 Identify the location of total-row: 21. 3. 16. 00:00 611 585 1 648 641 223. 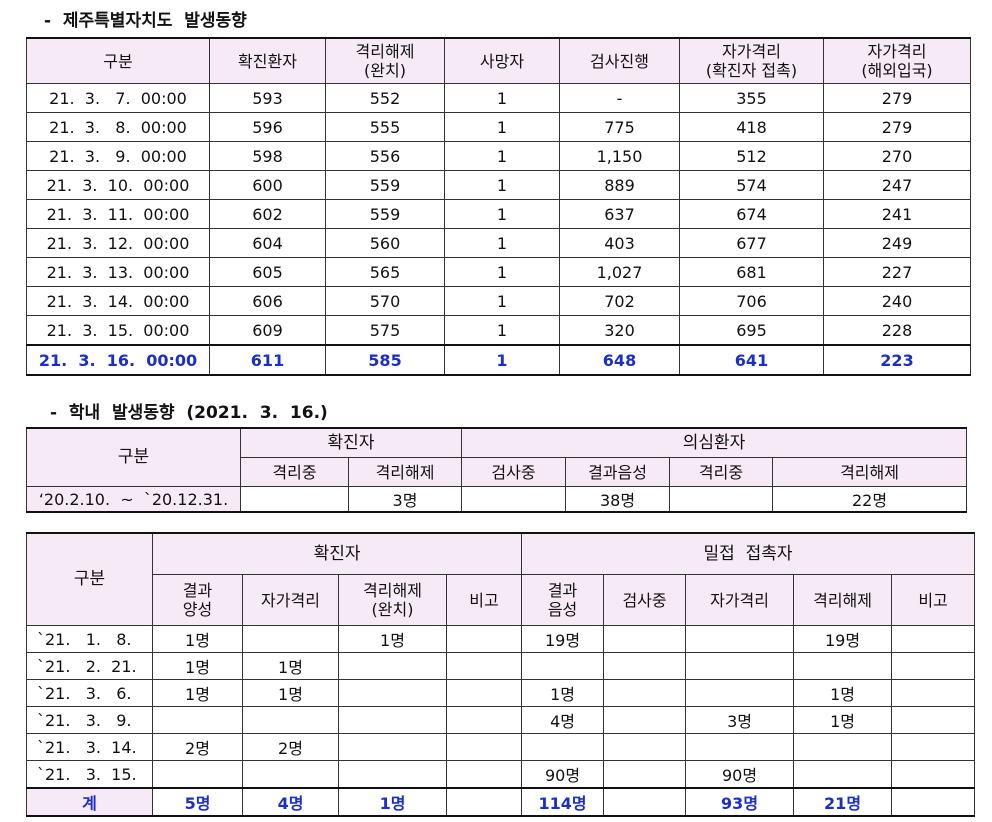
(498, 360).